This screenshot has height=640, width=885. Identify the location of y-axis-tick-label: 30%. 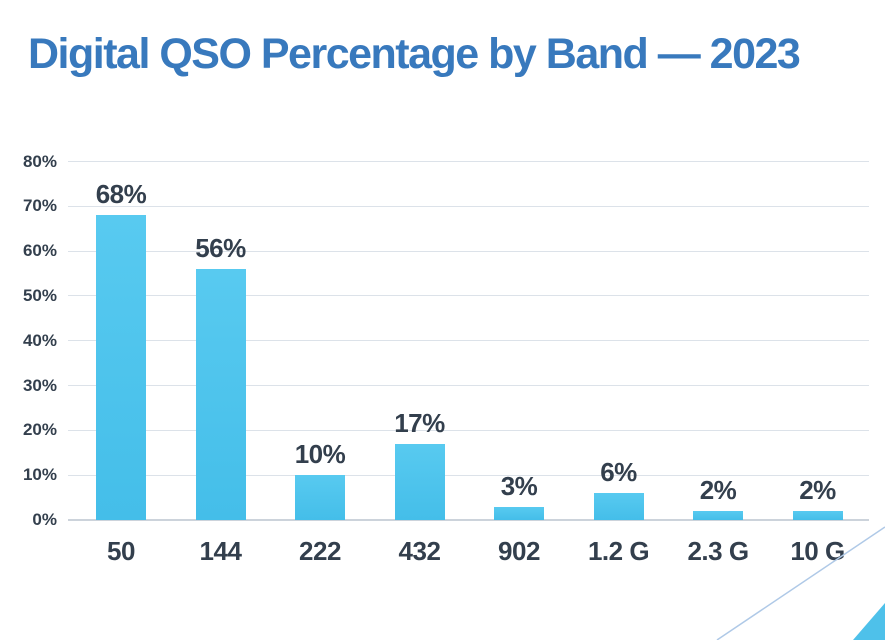
(39, 385).